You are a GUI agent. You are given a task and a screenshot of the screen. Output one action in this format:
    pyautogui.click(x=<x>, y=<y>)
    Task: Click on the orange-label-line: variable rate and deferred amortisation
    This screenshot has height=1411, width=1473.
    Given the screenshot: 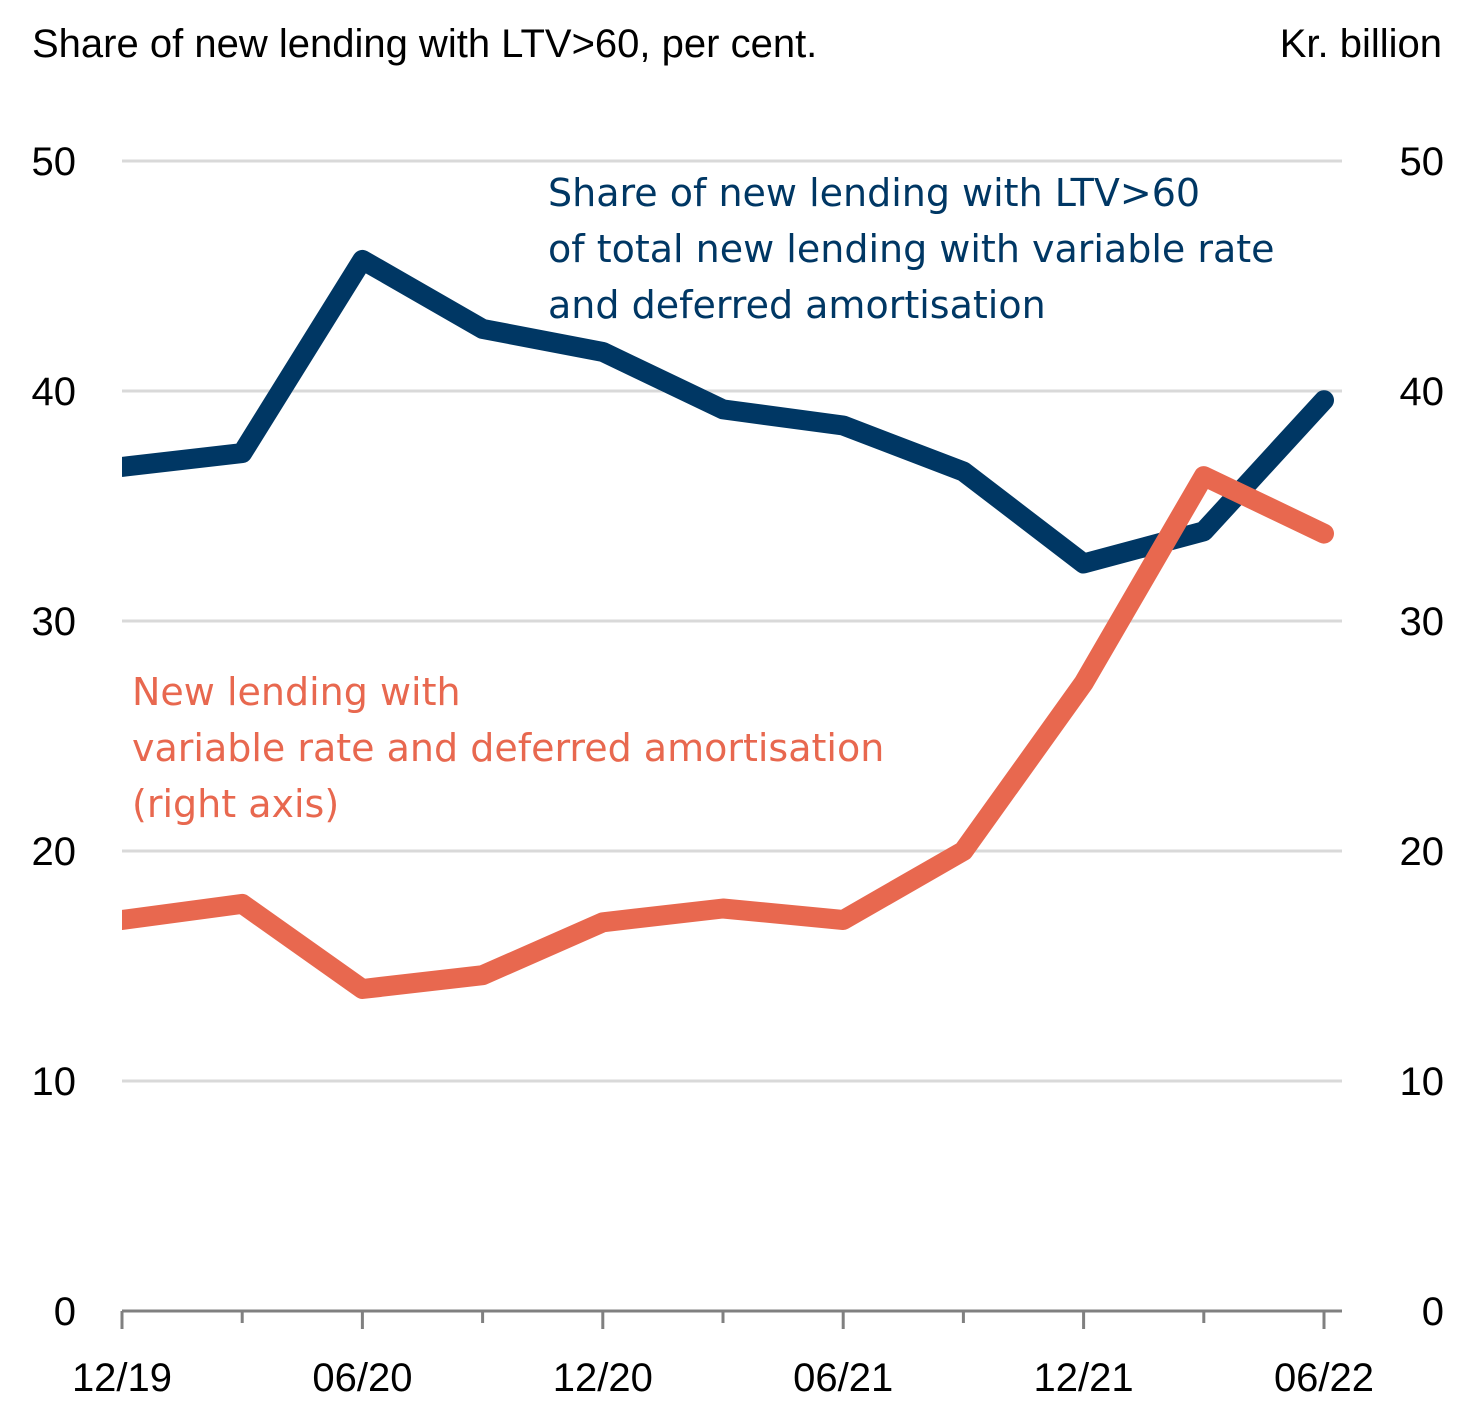 What is the action you would take?
    pyautogui.click(x=508, y=748)
    